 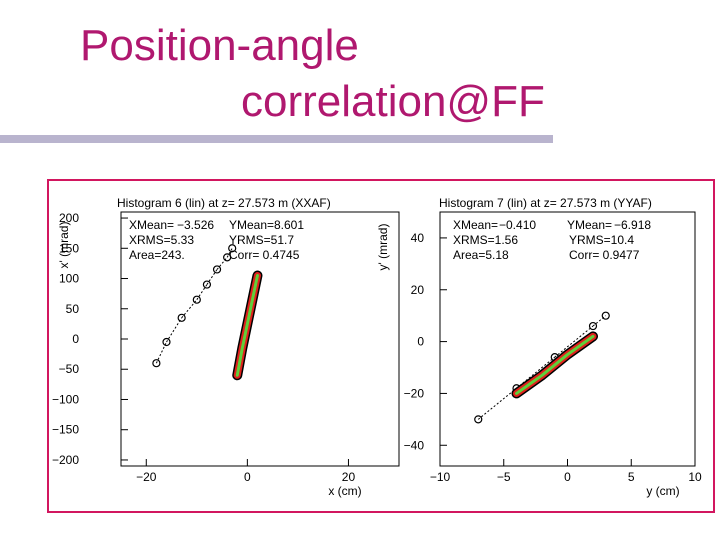 What do you see at coordinates (545, 203) in the screenshot?
I see `chart-title: Histogram 7 (lin) at z= 27.573 m (YYAF)` at bounding box center [545, 203].